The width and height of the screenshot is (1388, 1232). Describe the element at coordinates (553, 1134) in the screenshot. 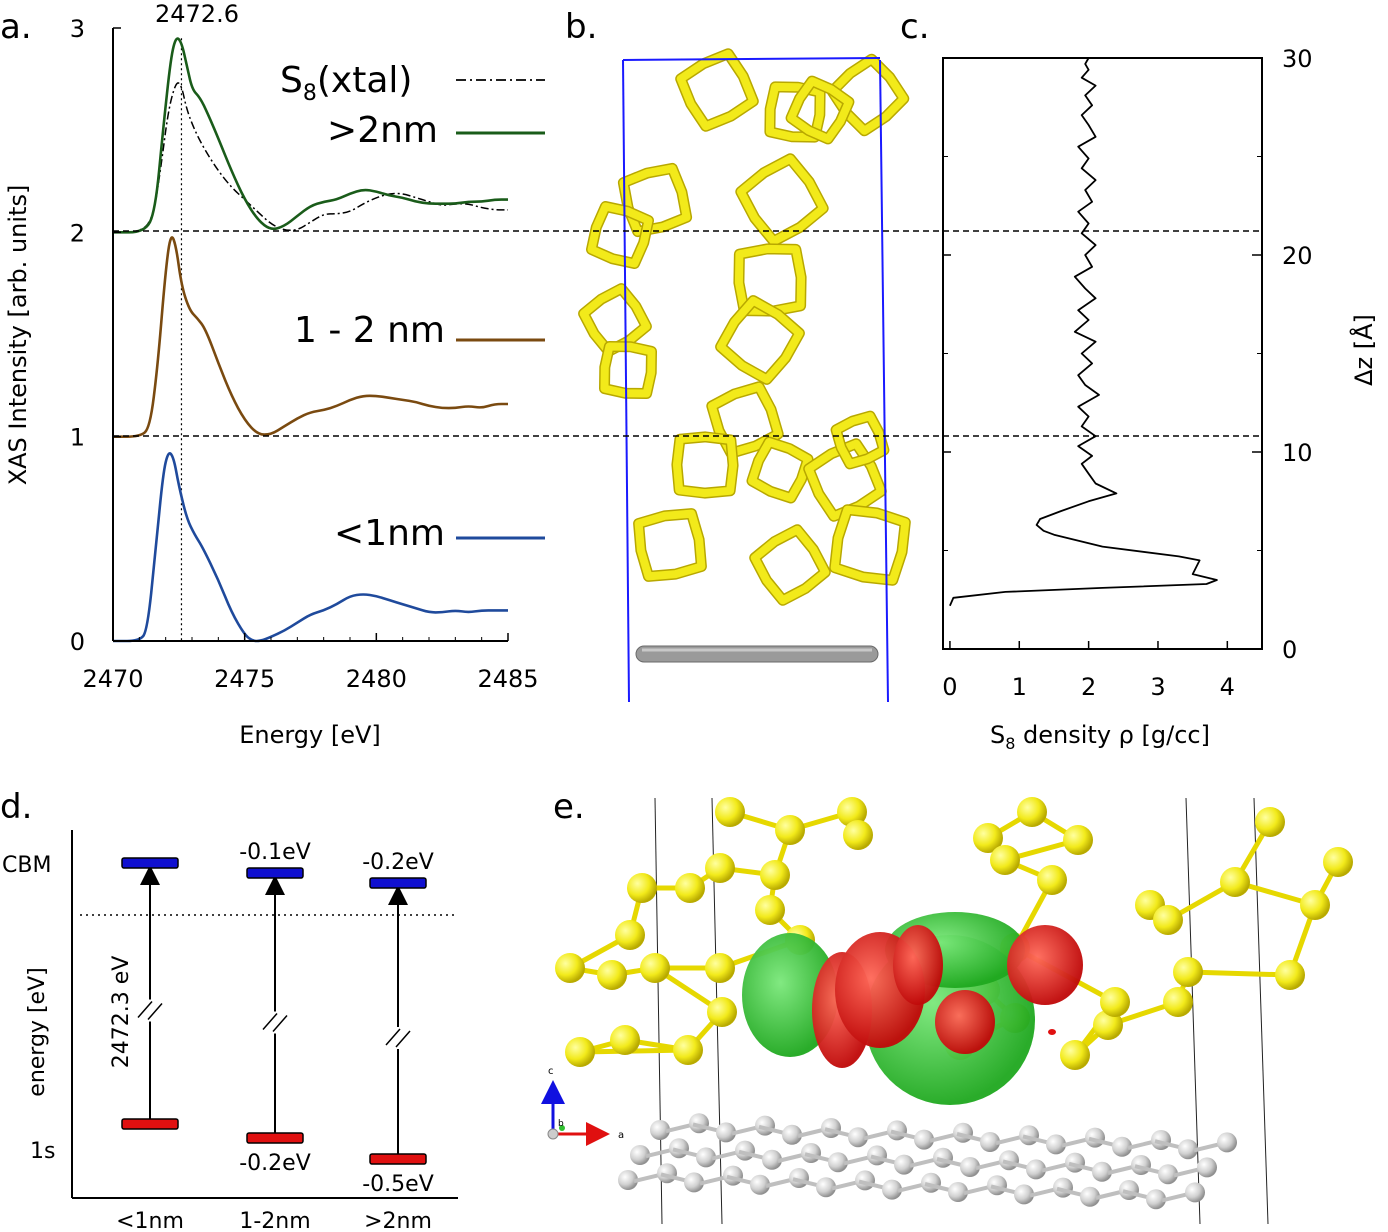

I see `axis-origin` at that location.